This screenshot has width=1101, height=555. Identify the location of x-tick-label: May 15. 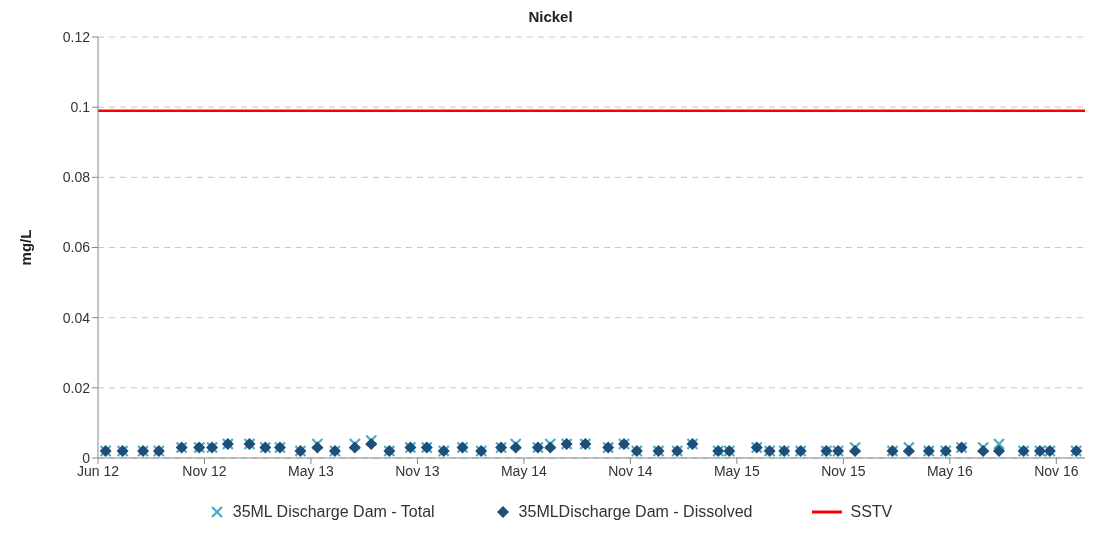
(737, 470).